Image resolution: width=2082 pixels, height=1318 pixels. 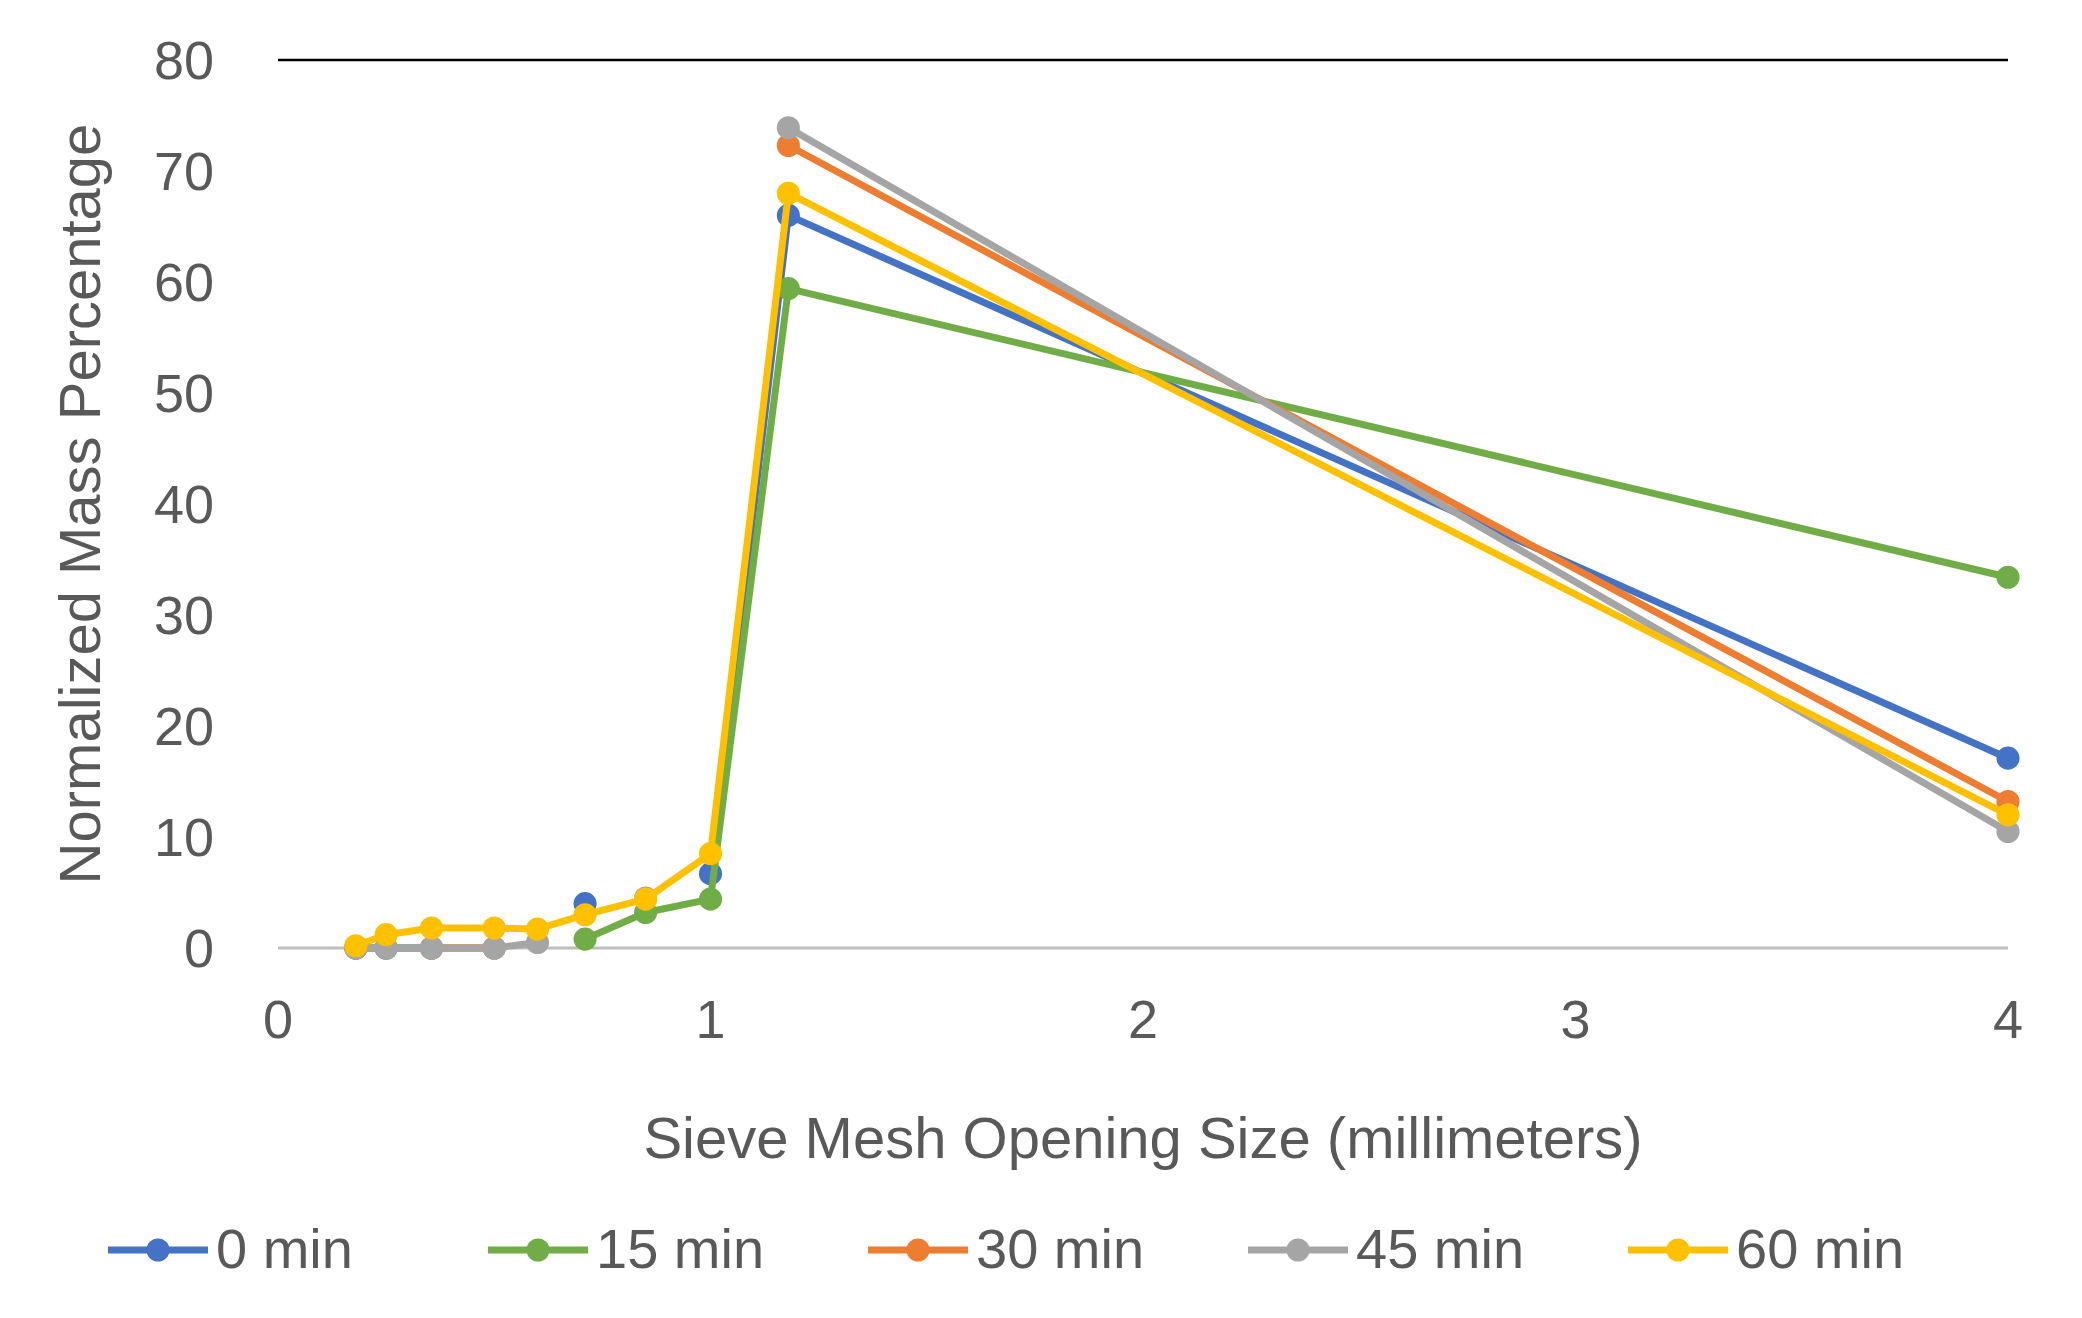 What do you see at coordinates (1820, 1248) in the screenshot?
I see `legend-label: 60 min` at bounding box center [1820, 1248].